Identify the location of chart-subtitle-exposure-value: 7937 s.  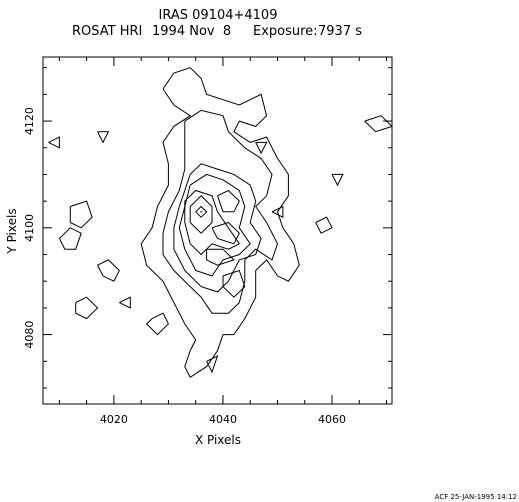
(340, 31).